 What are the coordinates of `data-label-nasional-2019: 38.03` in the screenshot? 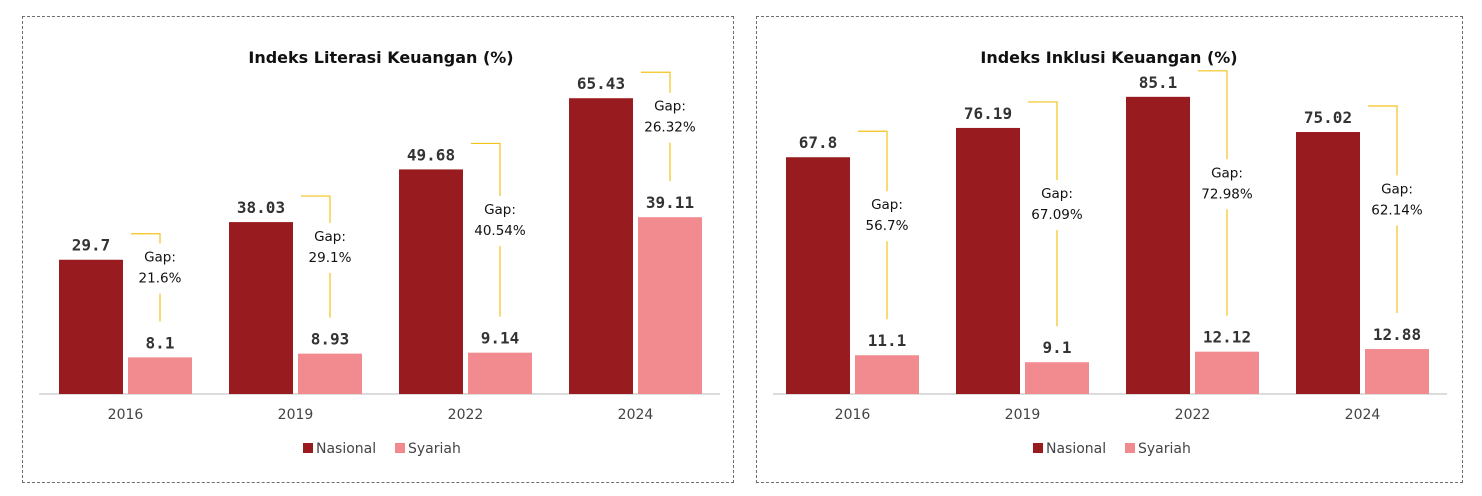 It's located at (261, 207).